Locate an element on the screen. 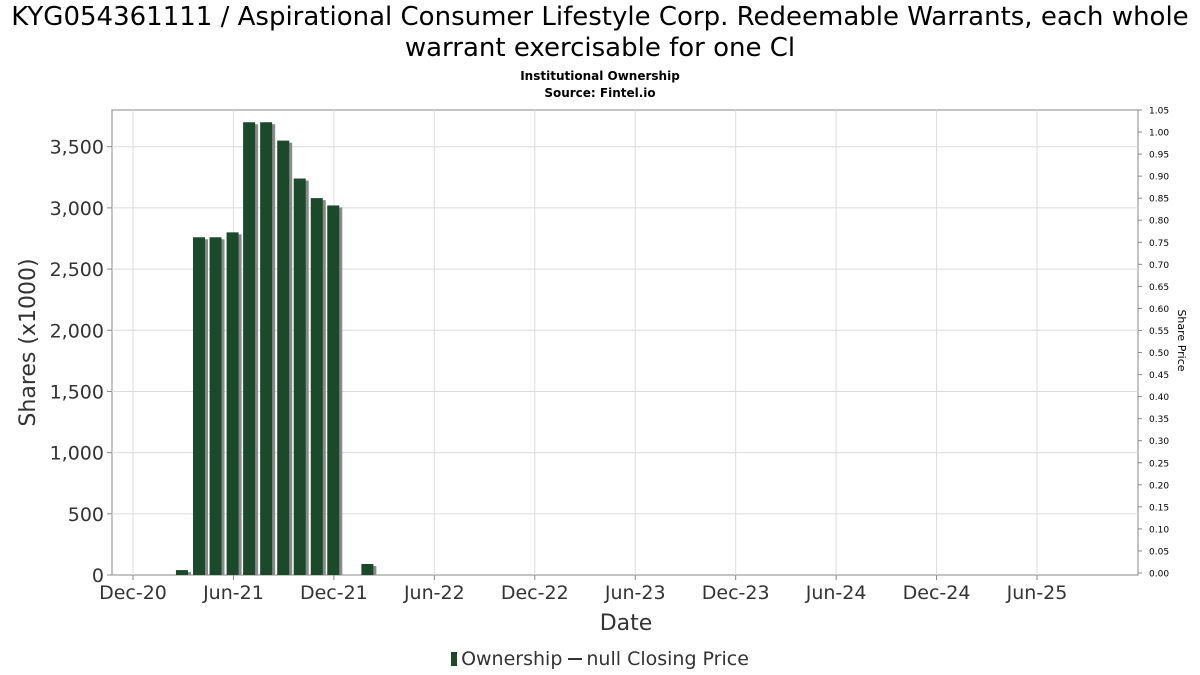 The height and width of the screenshot is (675, 1200). x-tick-label: Dec-23 is located at coordinates (736, 593).